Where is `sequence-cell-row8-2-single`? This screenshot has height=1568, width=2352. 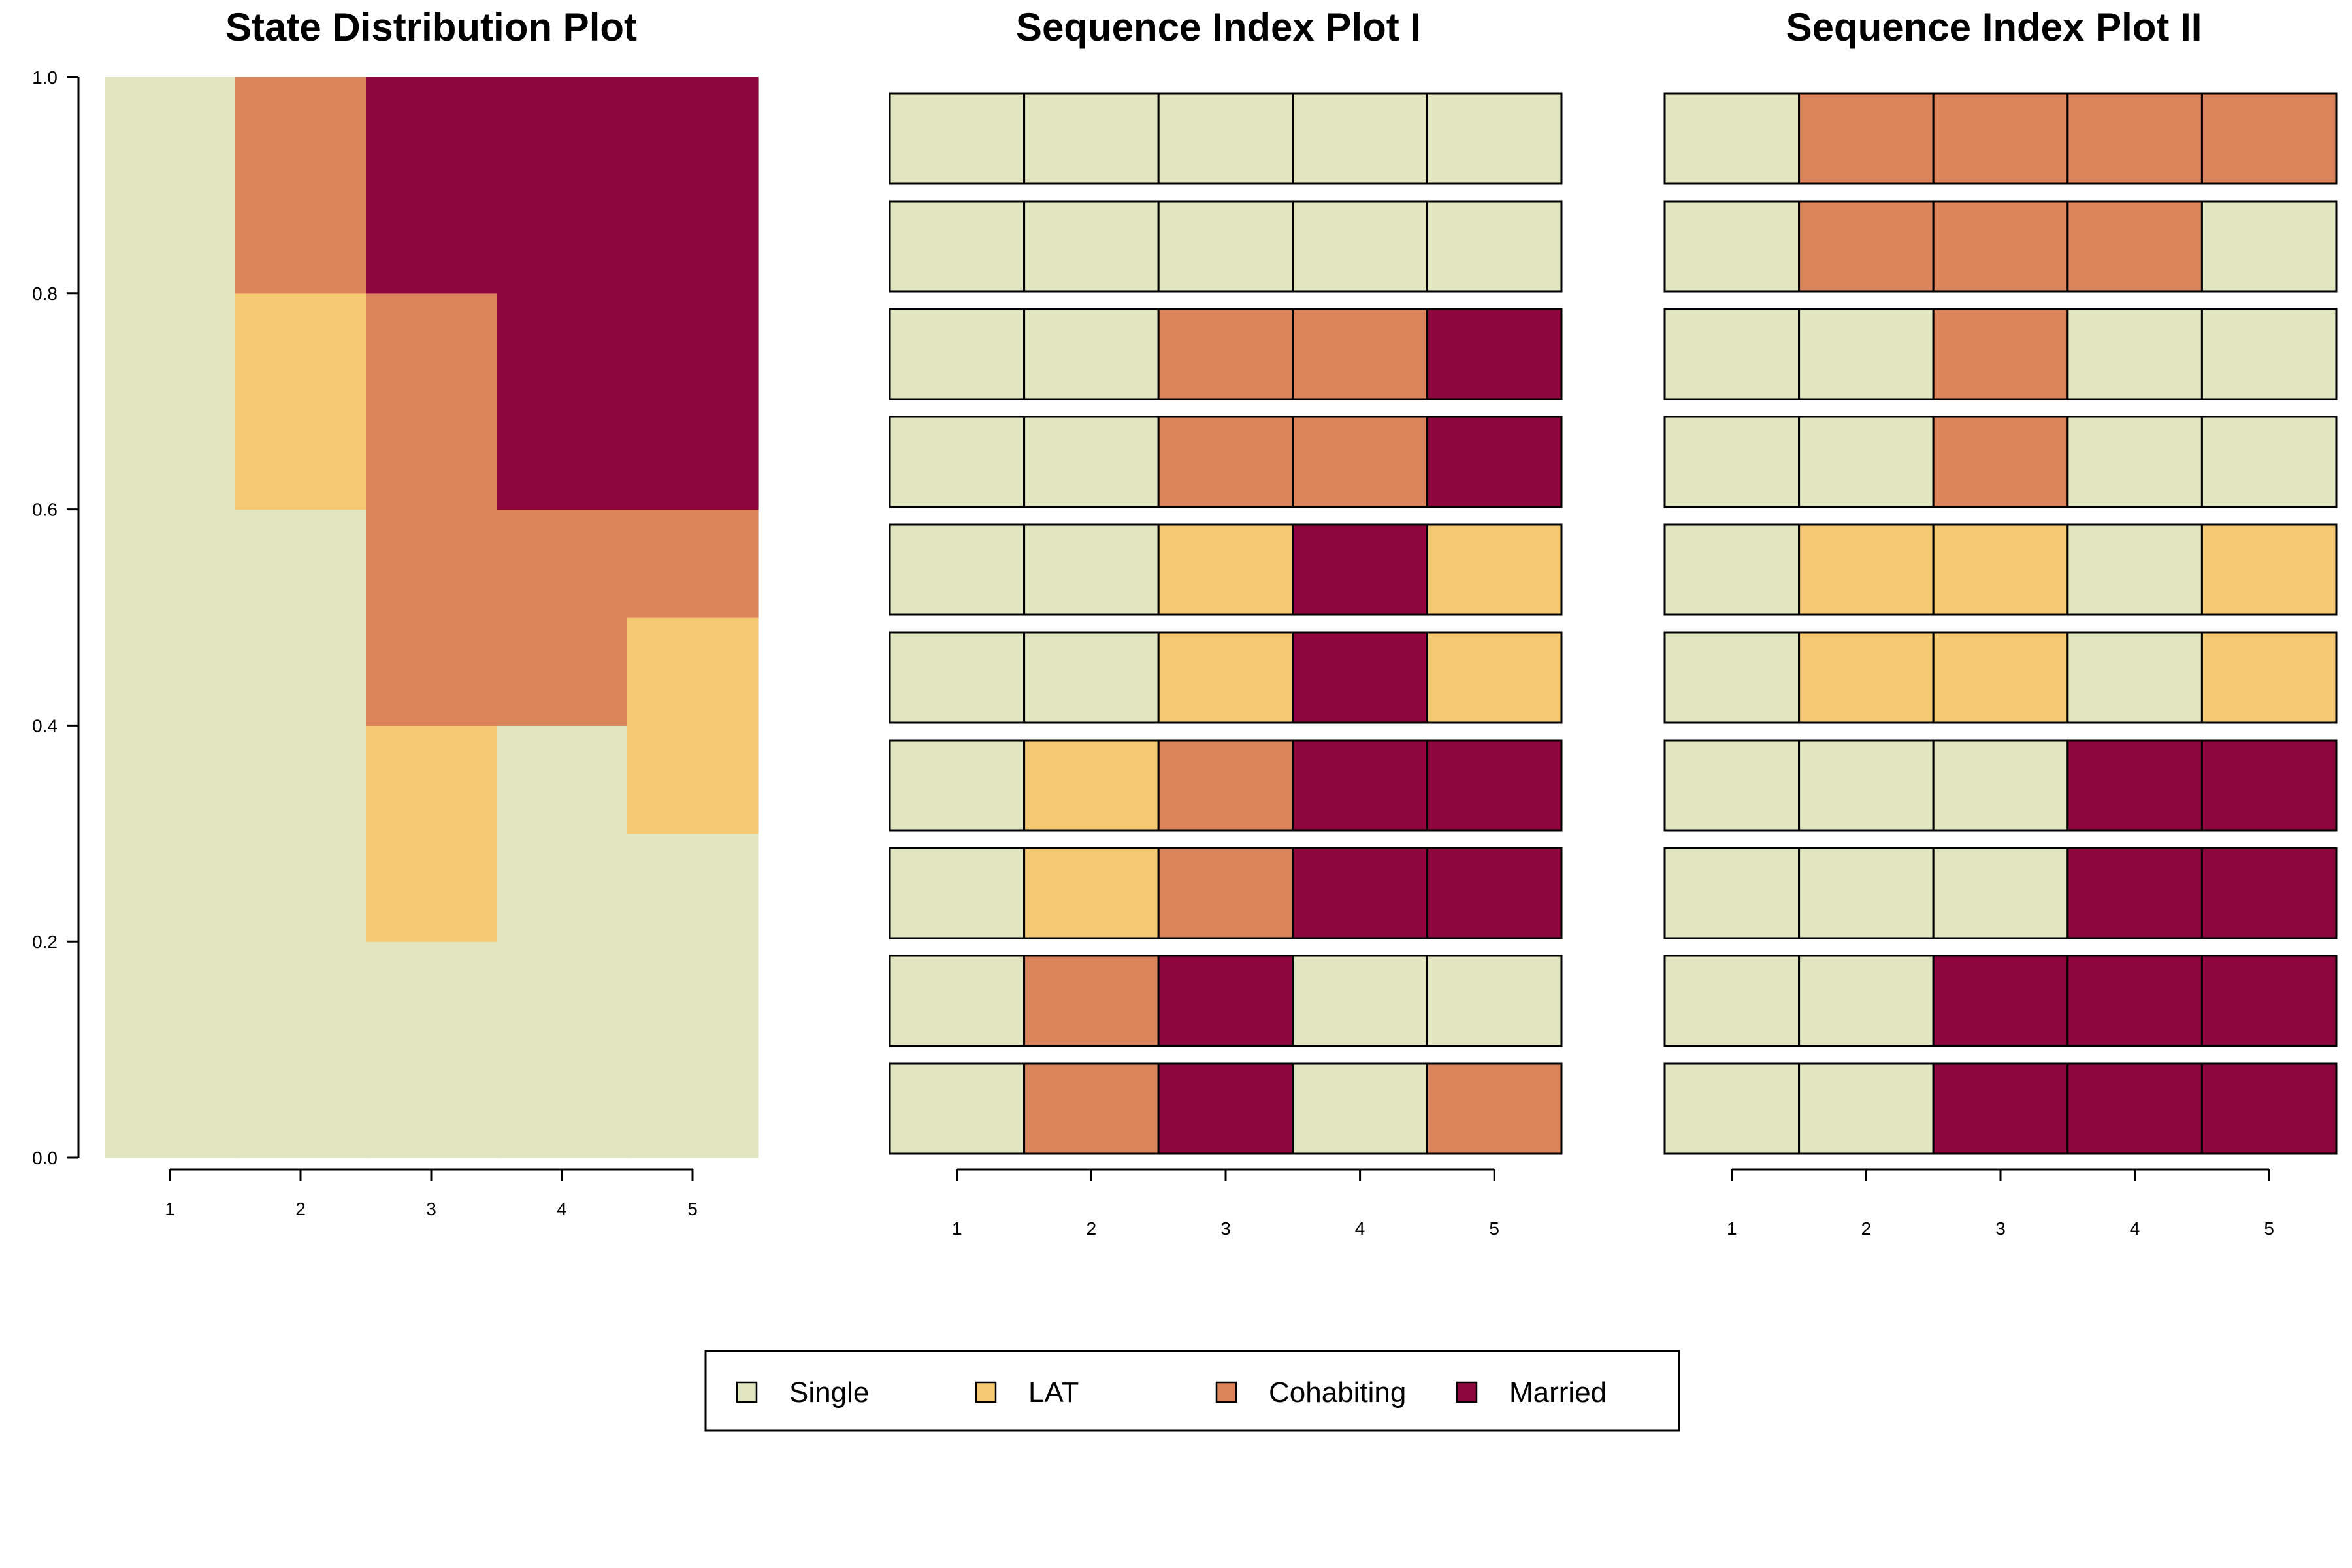 sequence-cell-row8-2-single is located at coordinates (1866, 893).